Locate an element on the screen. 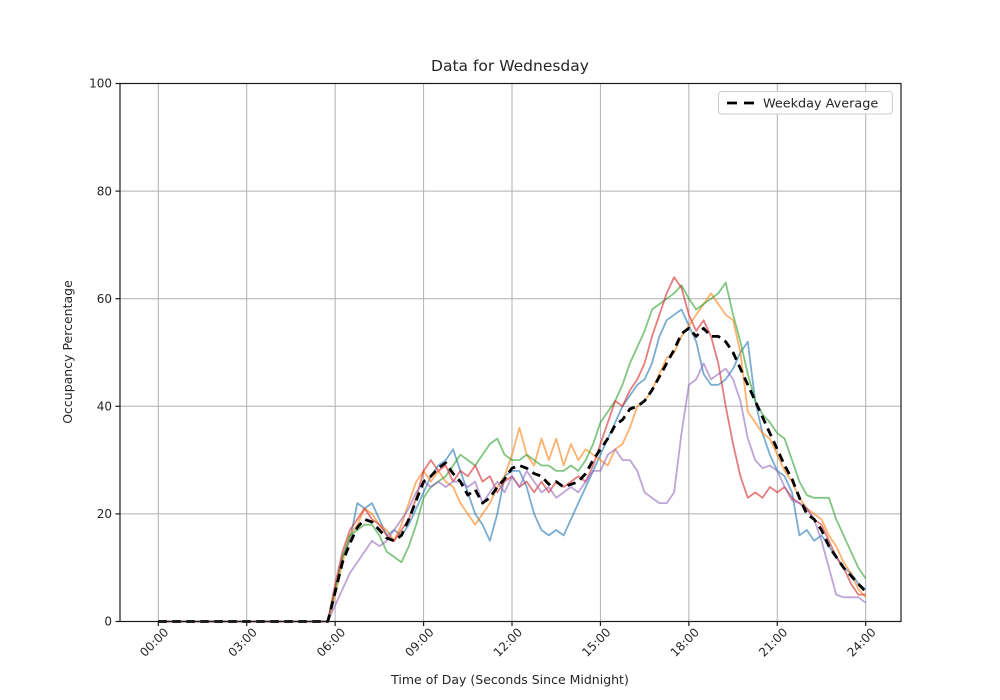  legend-frame is located at coordinates (805, 103).